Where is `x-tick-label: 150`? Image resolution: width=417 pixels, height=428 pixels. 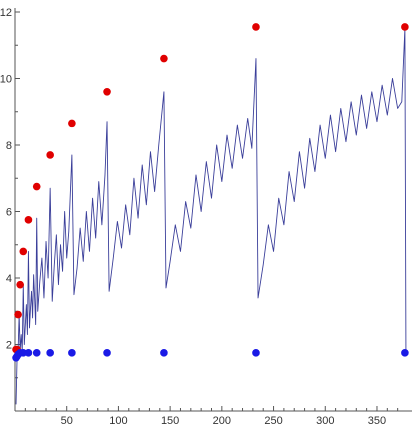 x-tick-label: 150 is located at coordinates (170, 421).